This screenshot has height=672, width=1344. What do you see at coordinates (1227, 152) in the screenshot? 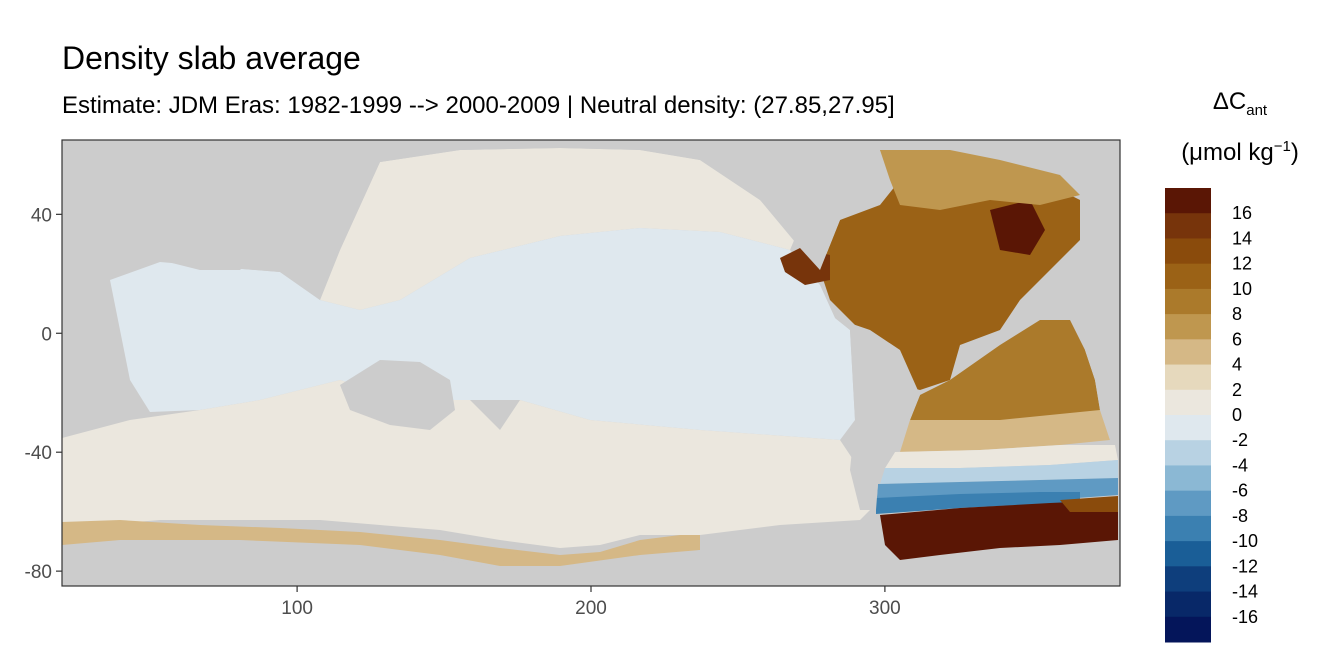
I see `legend-unit-open: (μmol kg` at bounding box center [1227, 152].